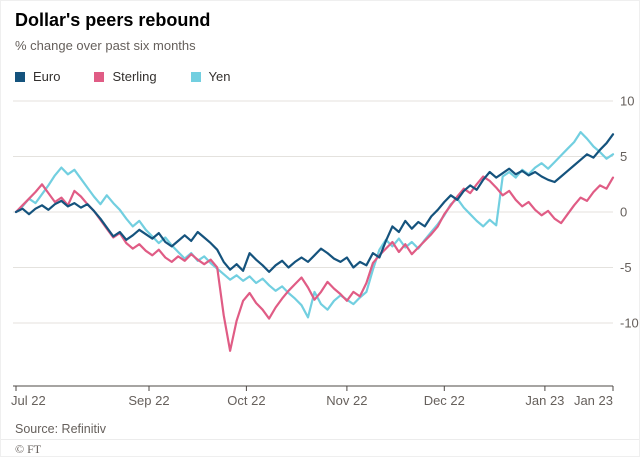 The width and height of the screenshot is (640, 457). I want to click on y-axis-label: 0, so click(623, 212).